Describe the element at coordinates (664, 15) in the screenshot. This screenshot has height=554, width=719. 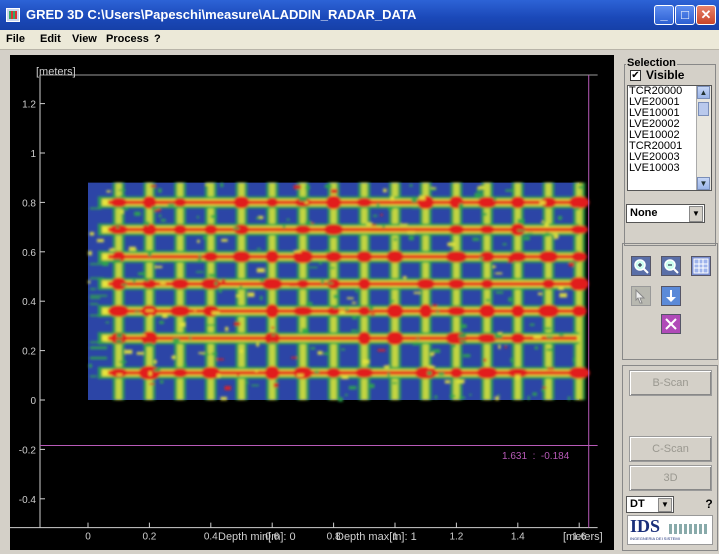
I see `minimize-button: _` at that location.